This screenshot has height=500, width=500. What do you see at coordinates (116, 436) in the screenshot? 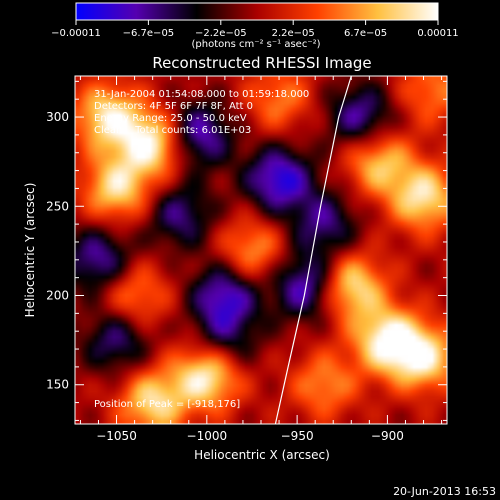
I see `x-tick-label: −1050` at bounding box center [116, 436].